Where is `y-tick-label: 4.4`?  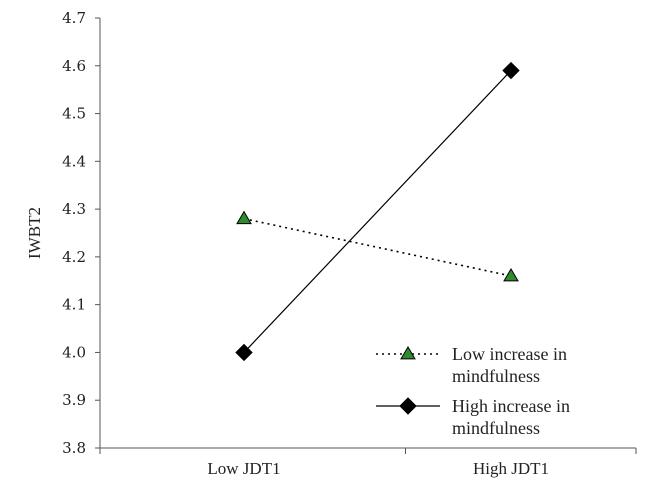
y-tick-label: 4.4 is located at coordinates (74, 161).